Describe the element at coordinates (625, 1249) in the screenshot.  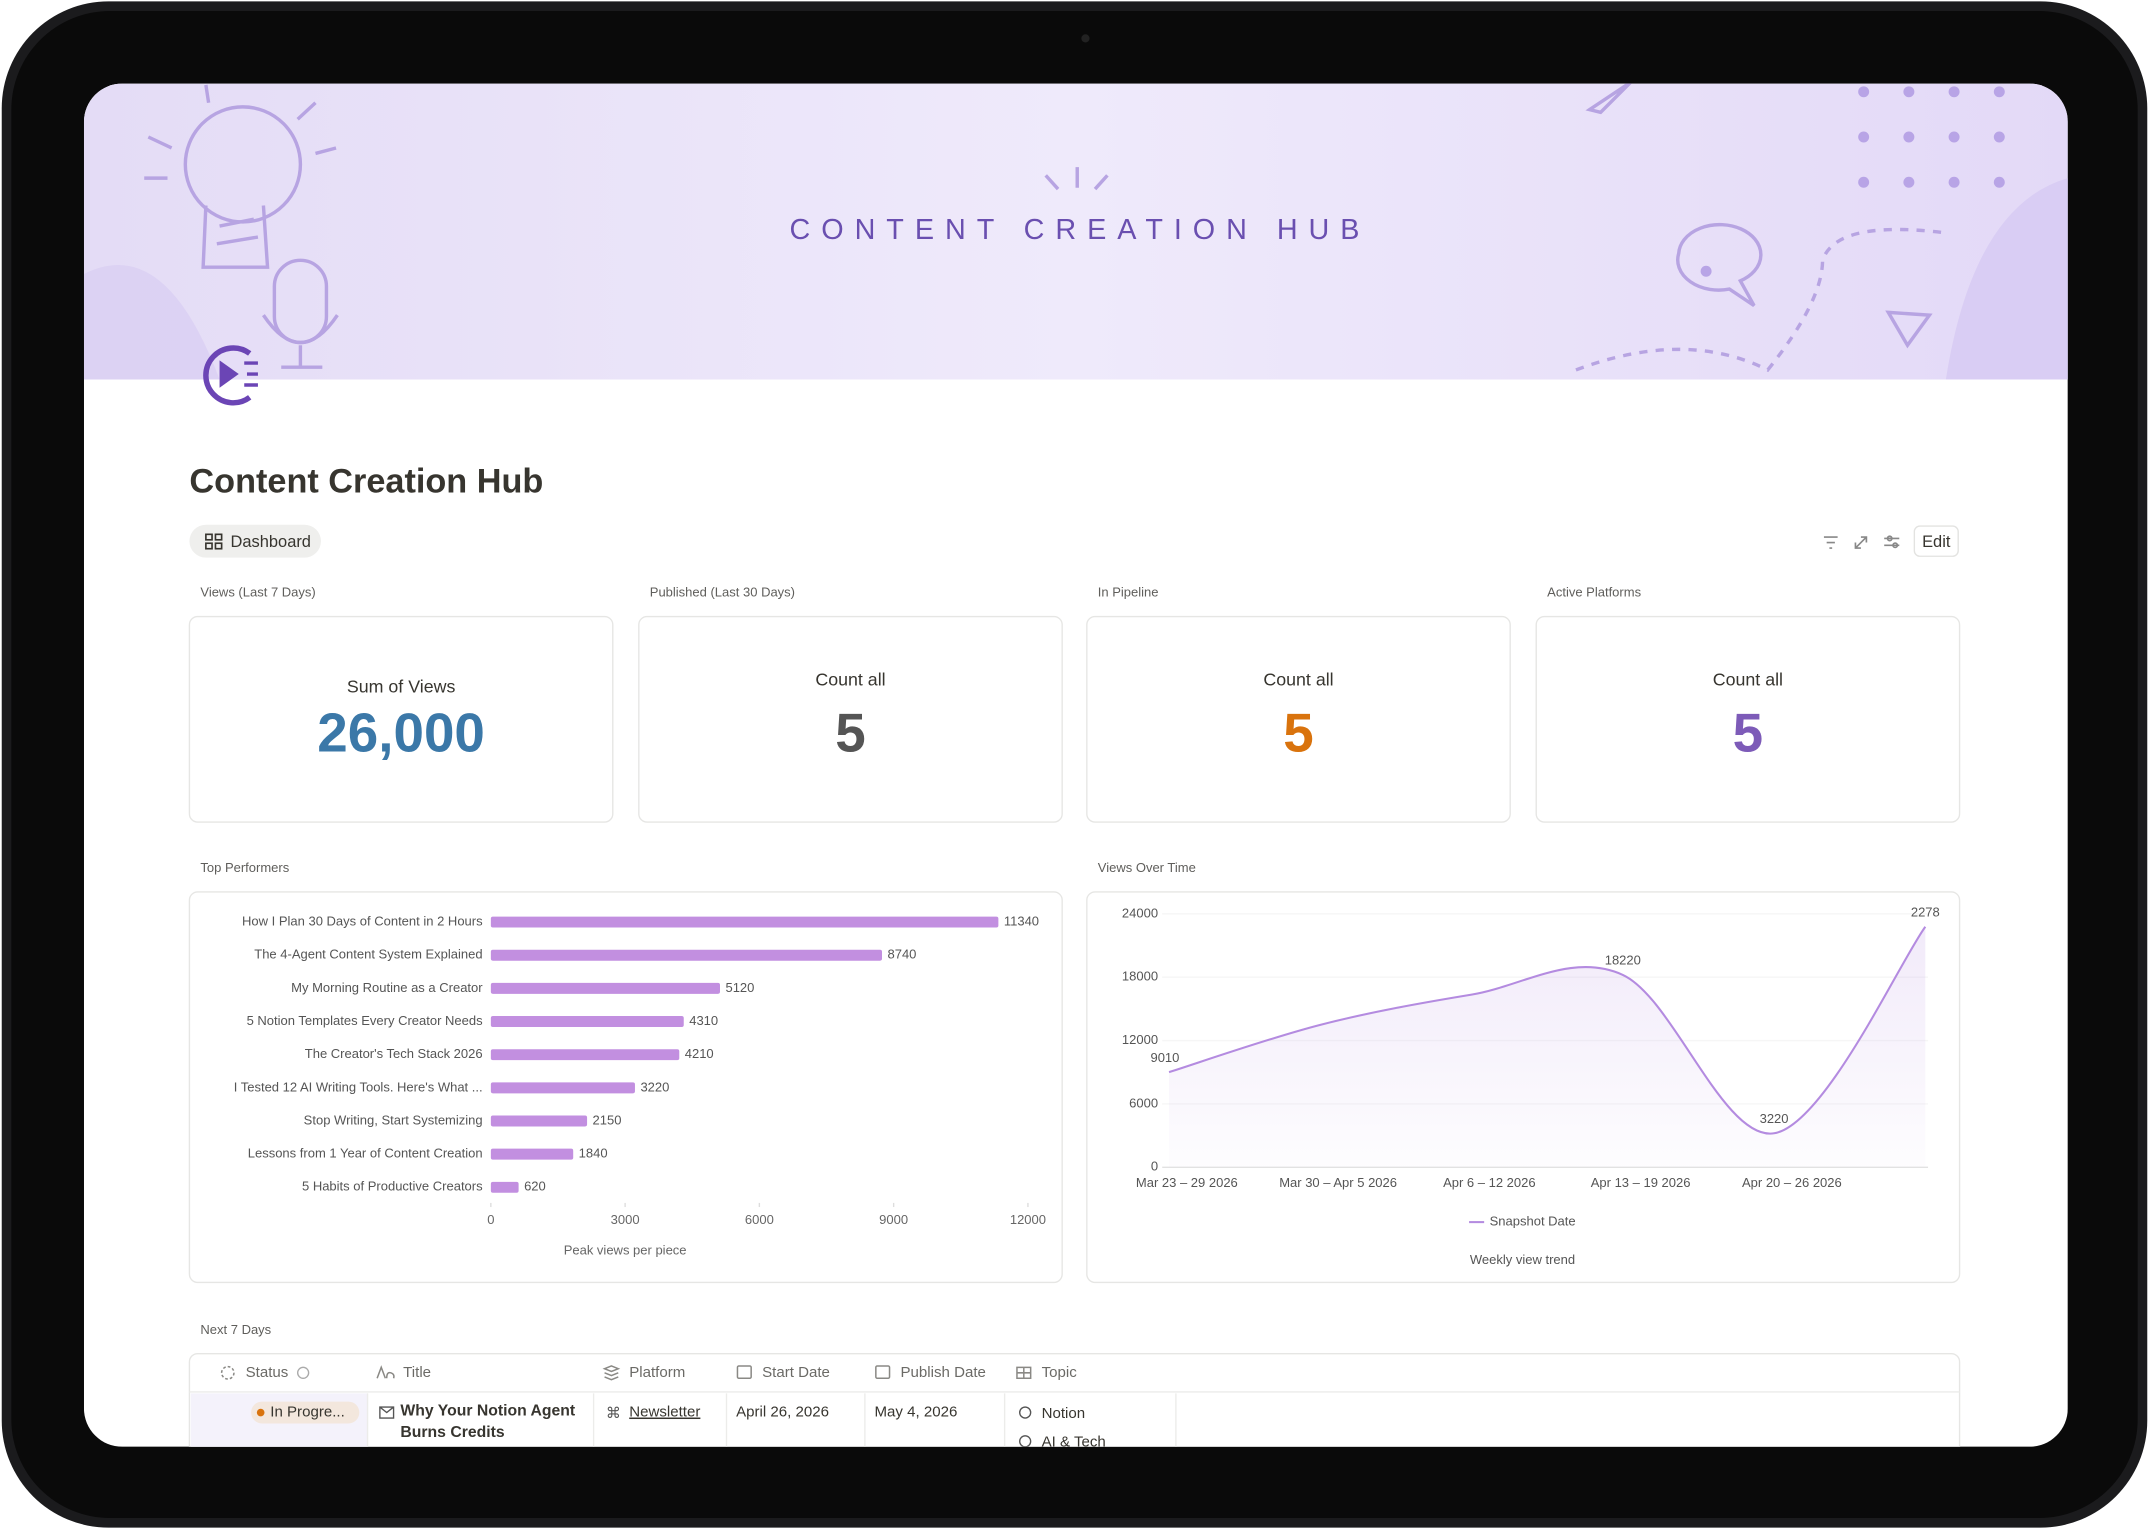
I see `x-axis-label: Peak views per piece` at that location.